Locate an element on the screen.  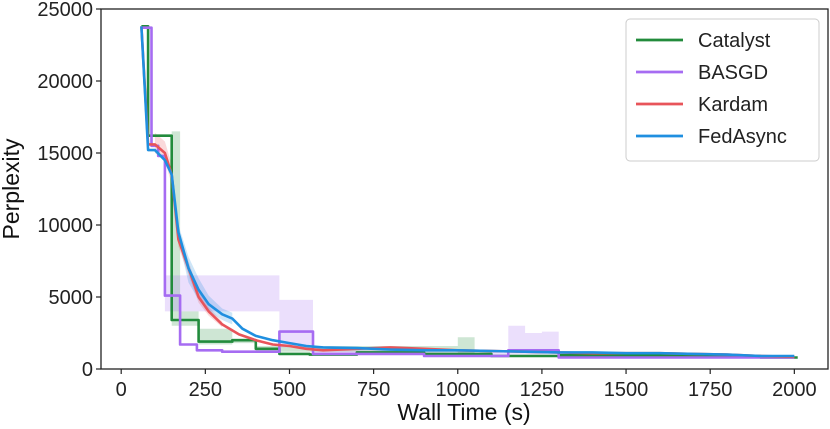
x-tick-label: 250 is located at coordinates (205, 390).